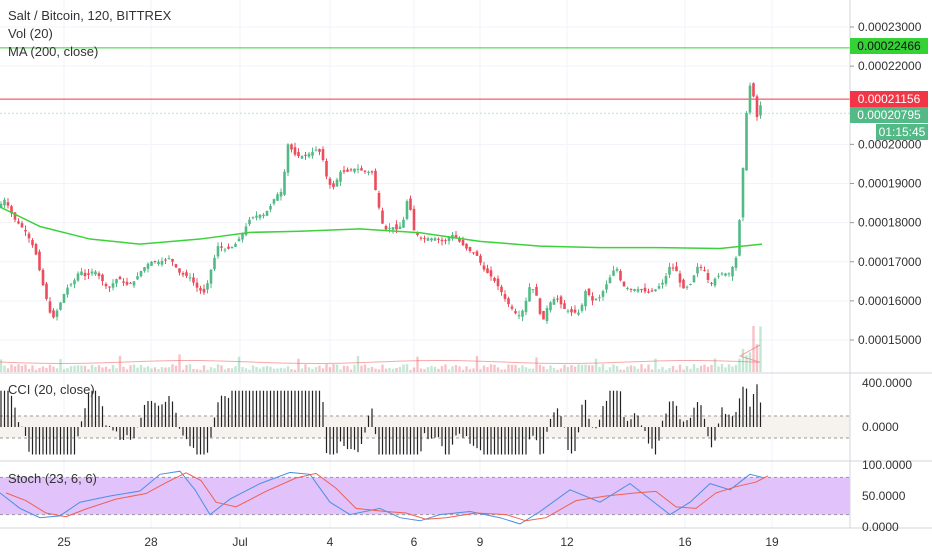  I want to click on stoch-legend: Stoch (23, 6, 6), so click(52, 478).